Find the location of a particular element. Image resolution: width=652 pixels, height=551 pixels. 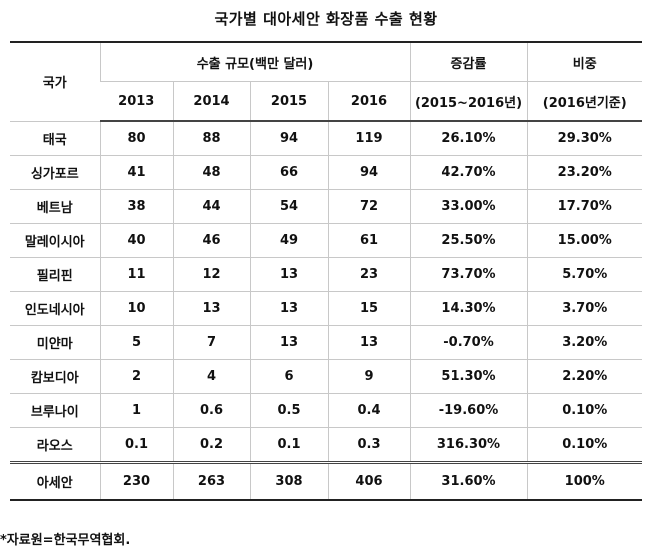

total-2014-cell: 263 is located at coordinates (211, 481).